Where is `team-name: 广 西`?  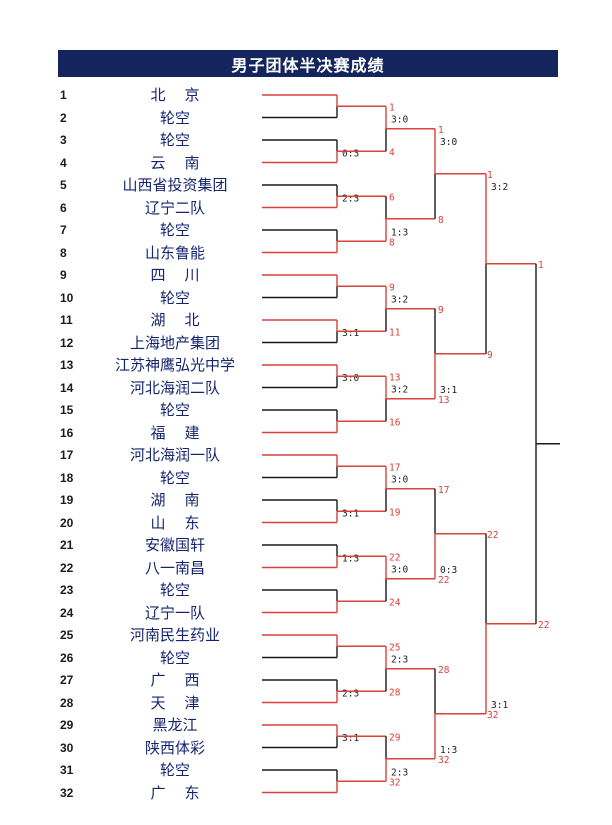 team-name: 广 西 is located at coordinates (175, 680).